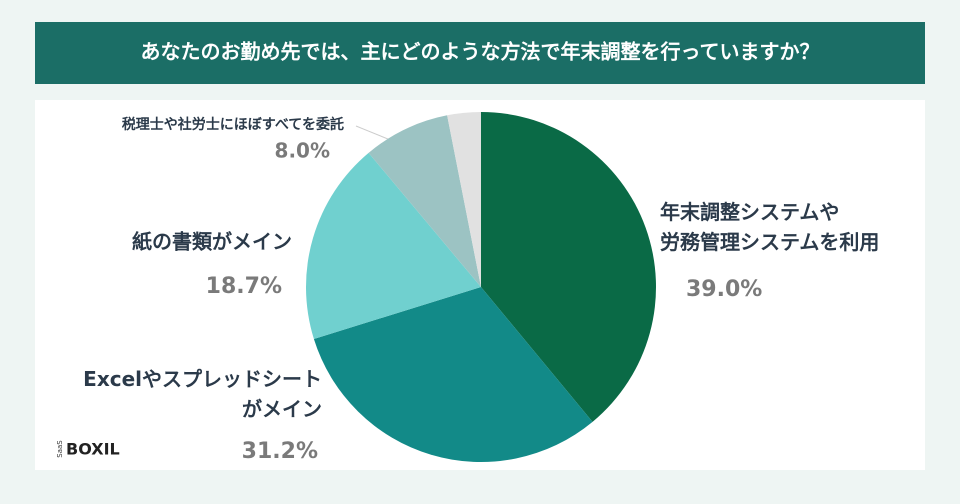 The width and height of the screenshot is (960, 504). Describe the element at coordinates (724, 289) in the screenshot. I see `value-label: 39.0%` at that location.